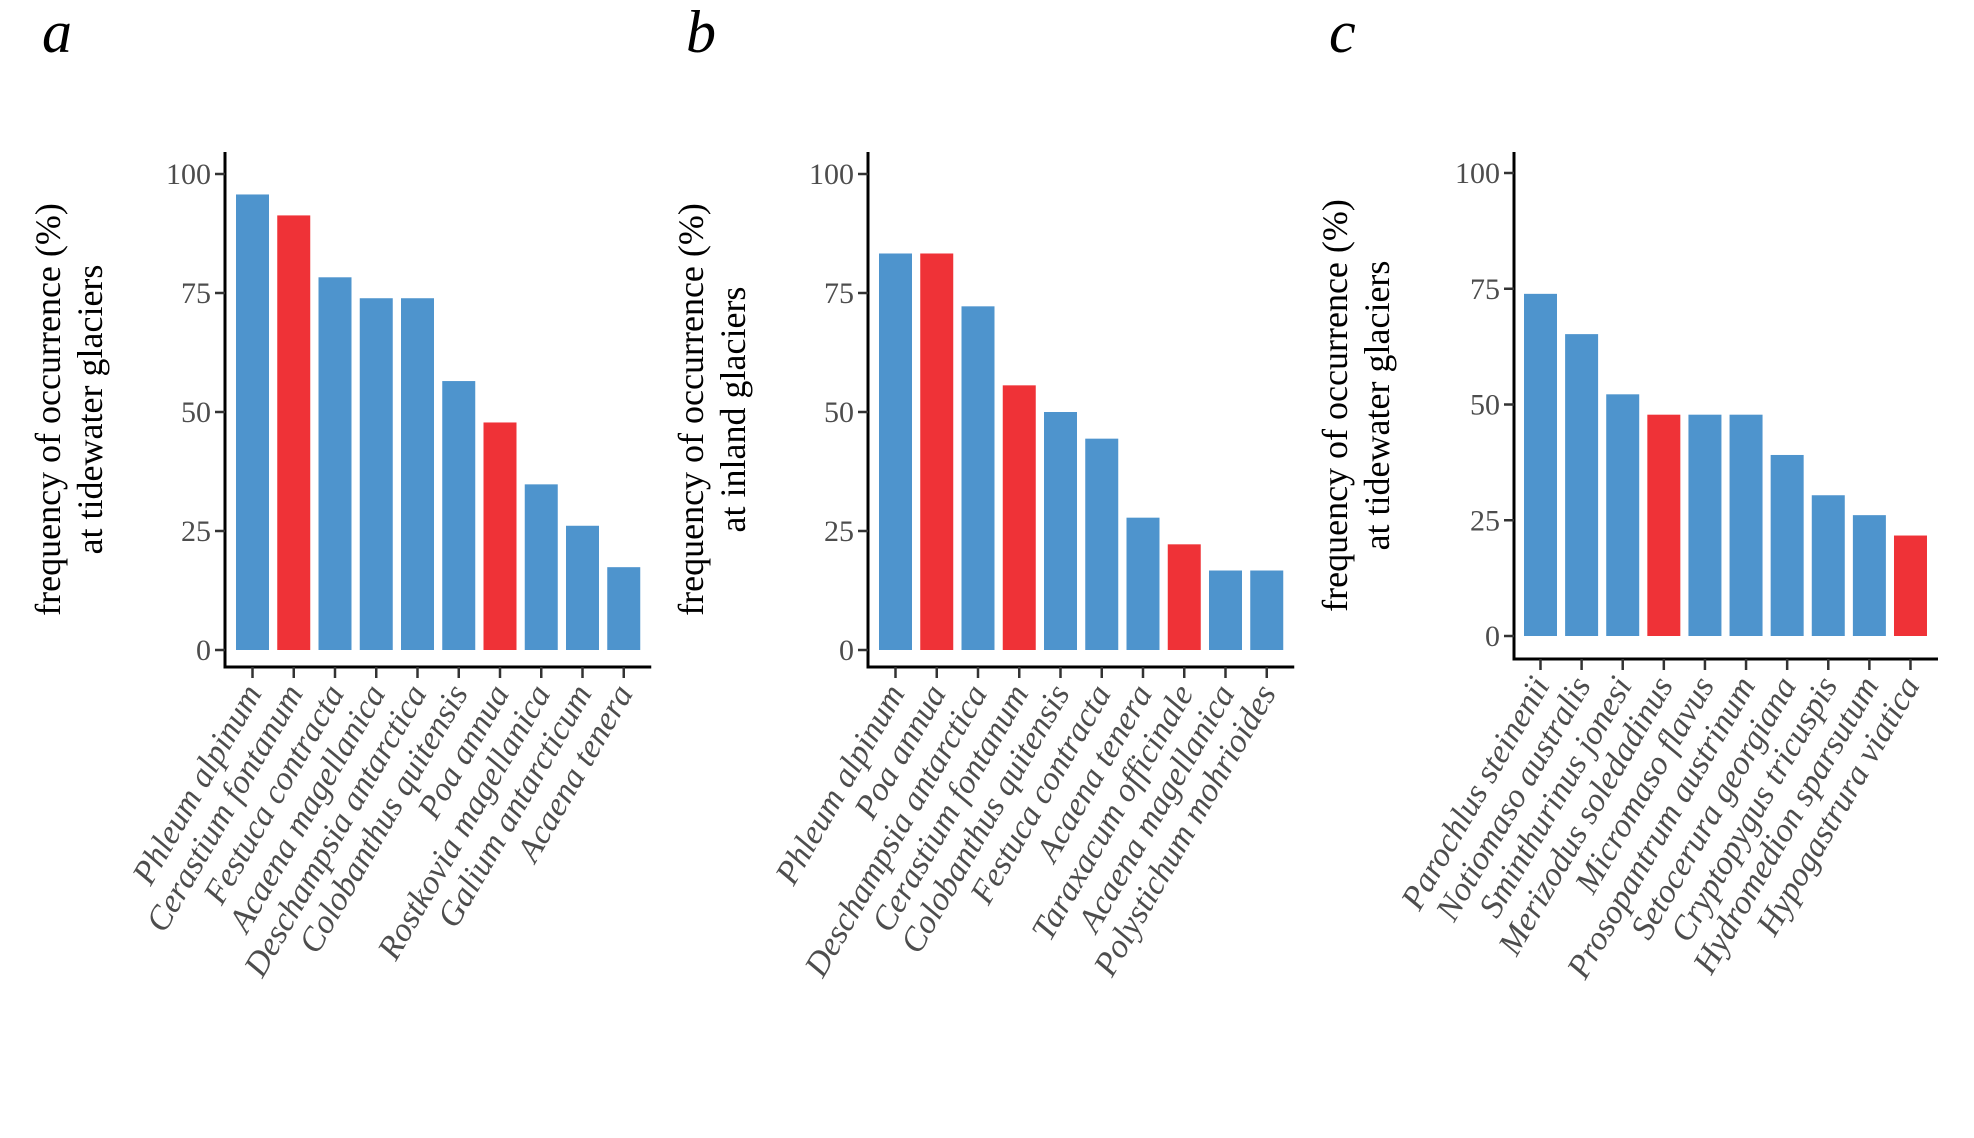 Image resolution: width=1974 pixels, height=1138 pixels. I want to click on bar-galium-antarcticum, so click(582, 587).